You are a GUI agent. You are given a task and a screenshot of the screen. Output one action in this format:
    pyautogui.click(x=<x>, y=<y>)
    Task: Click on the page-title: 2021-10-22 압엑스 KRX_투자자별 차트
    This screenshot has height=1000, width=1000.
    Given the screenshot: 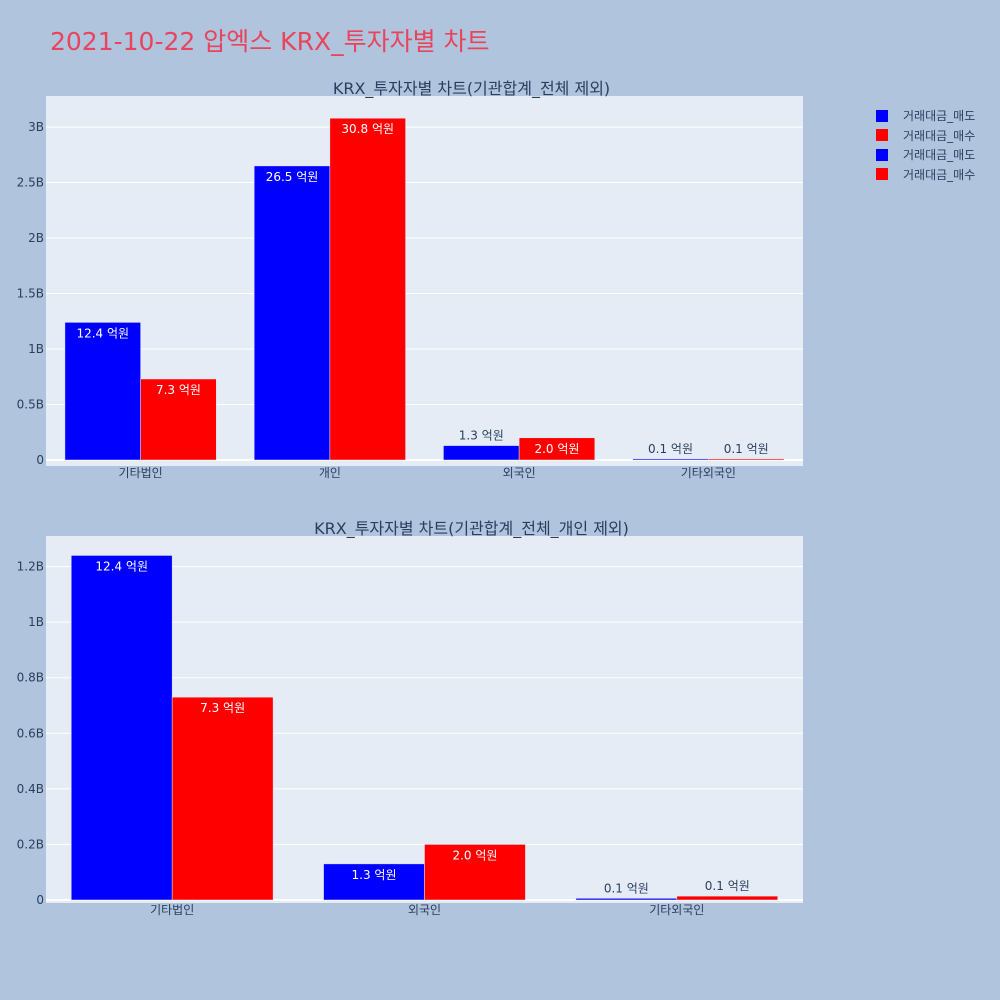 What is the action you would take?
    pyautogui.click(x=270, y=41)
    